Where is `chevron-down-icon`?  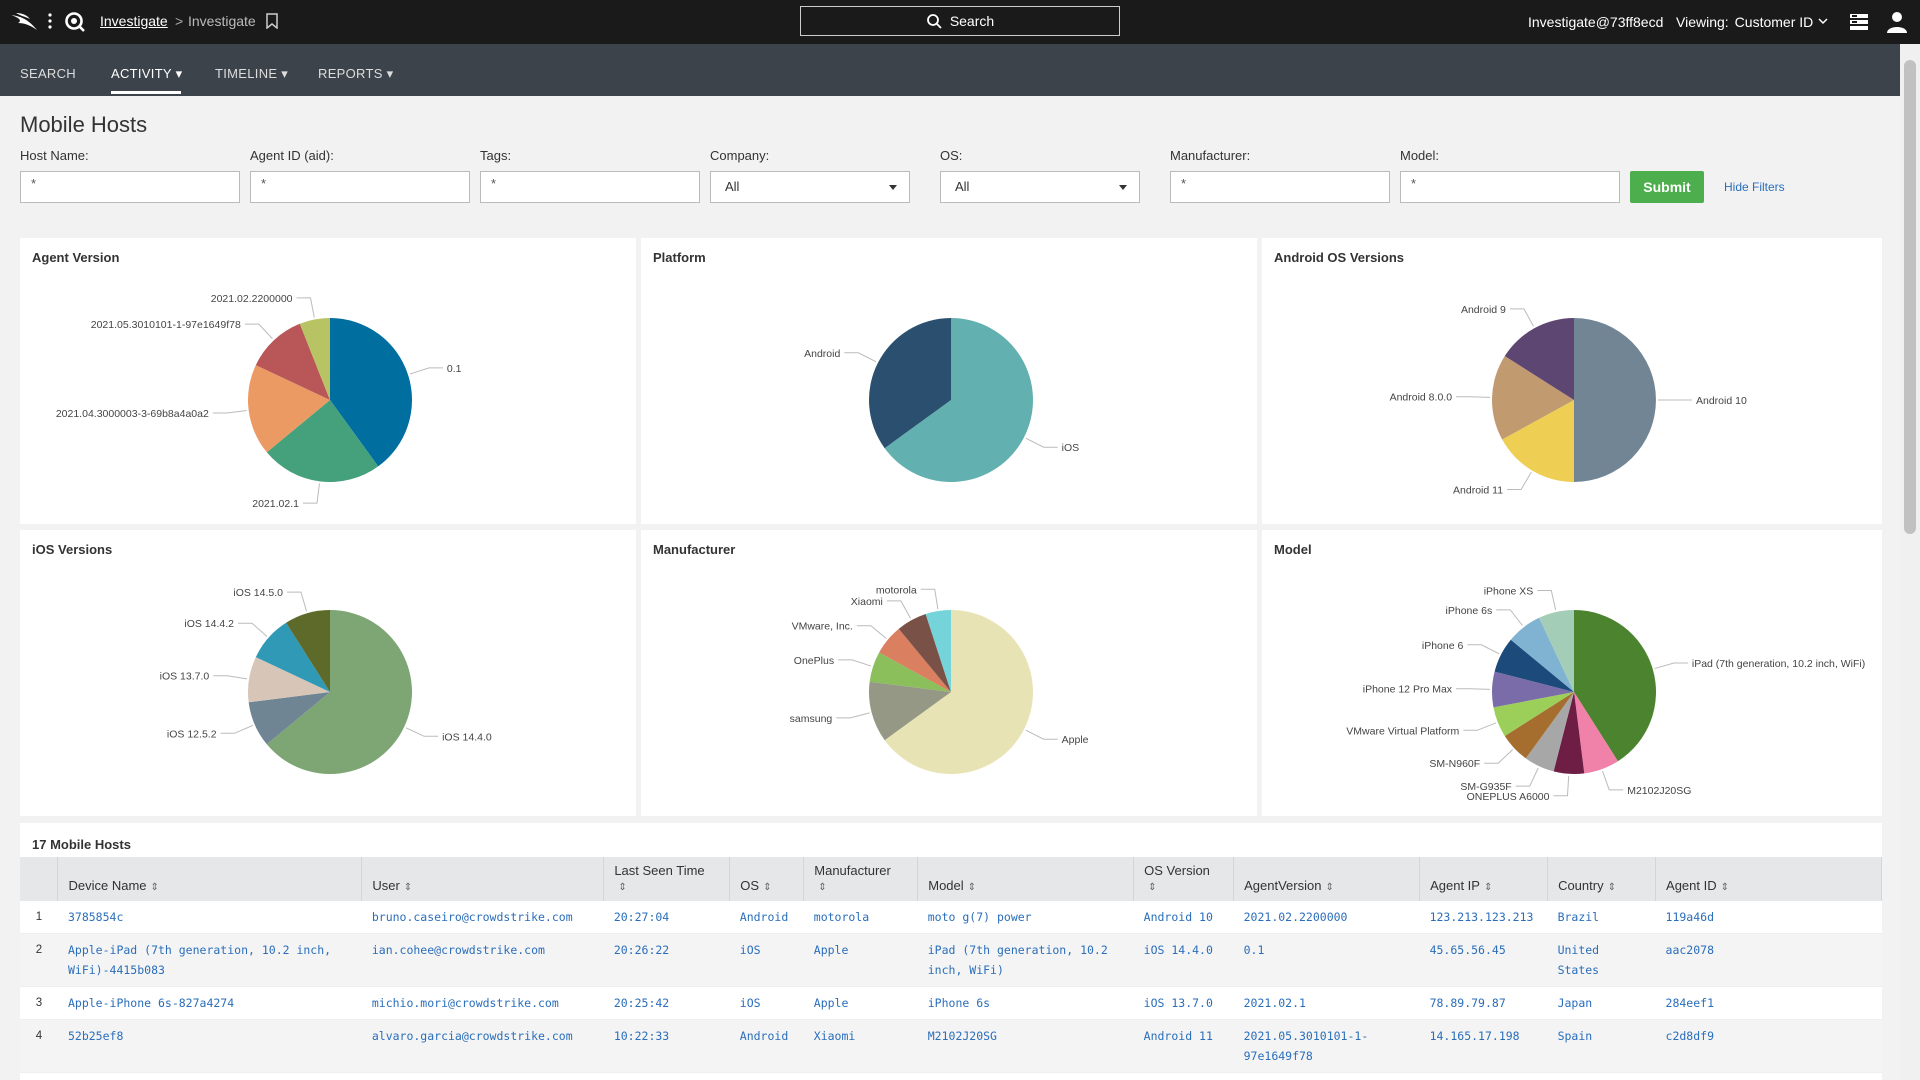
chevron-down-icon is located at coordinates (1823, 21).